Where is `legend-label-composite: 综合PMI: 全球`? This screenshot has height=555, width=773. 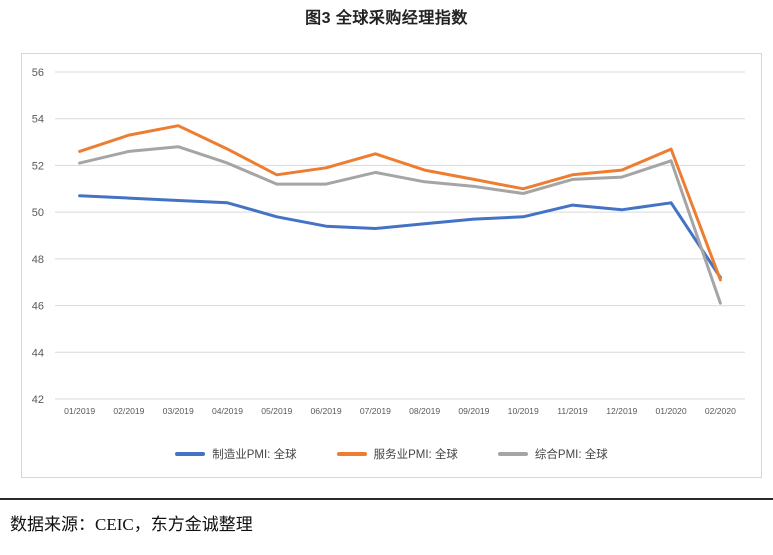 legend-label-composite: 综合PMI: 全球 is located at coordinates (571, 455).